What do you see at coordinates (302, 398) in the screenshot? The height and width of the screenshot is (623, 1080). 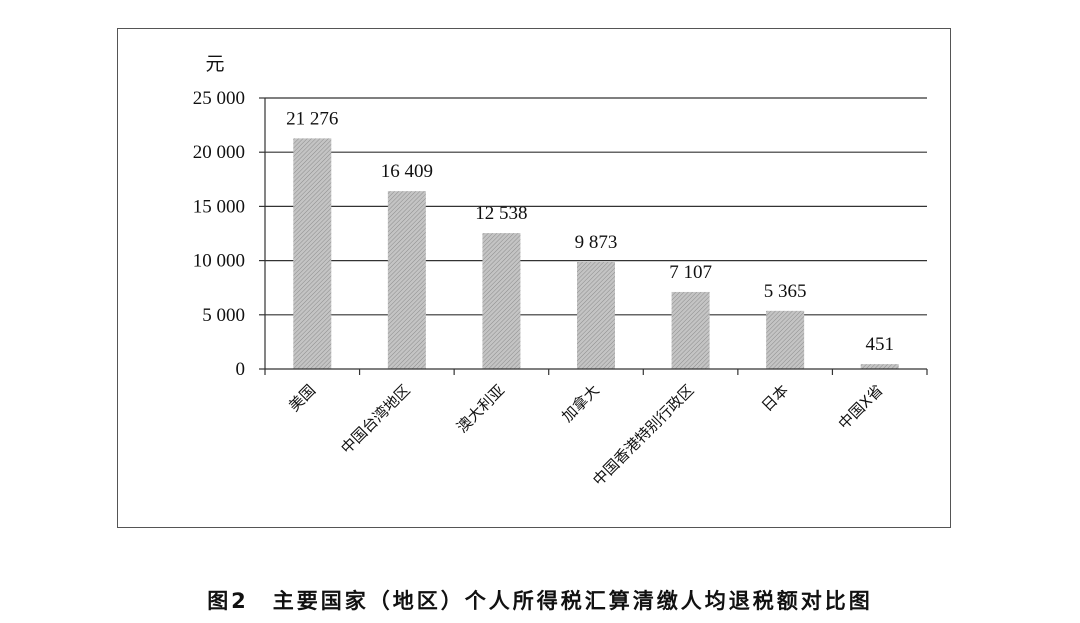 I see `x-category-label: 美国` at bounding box center [302, 398].